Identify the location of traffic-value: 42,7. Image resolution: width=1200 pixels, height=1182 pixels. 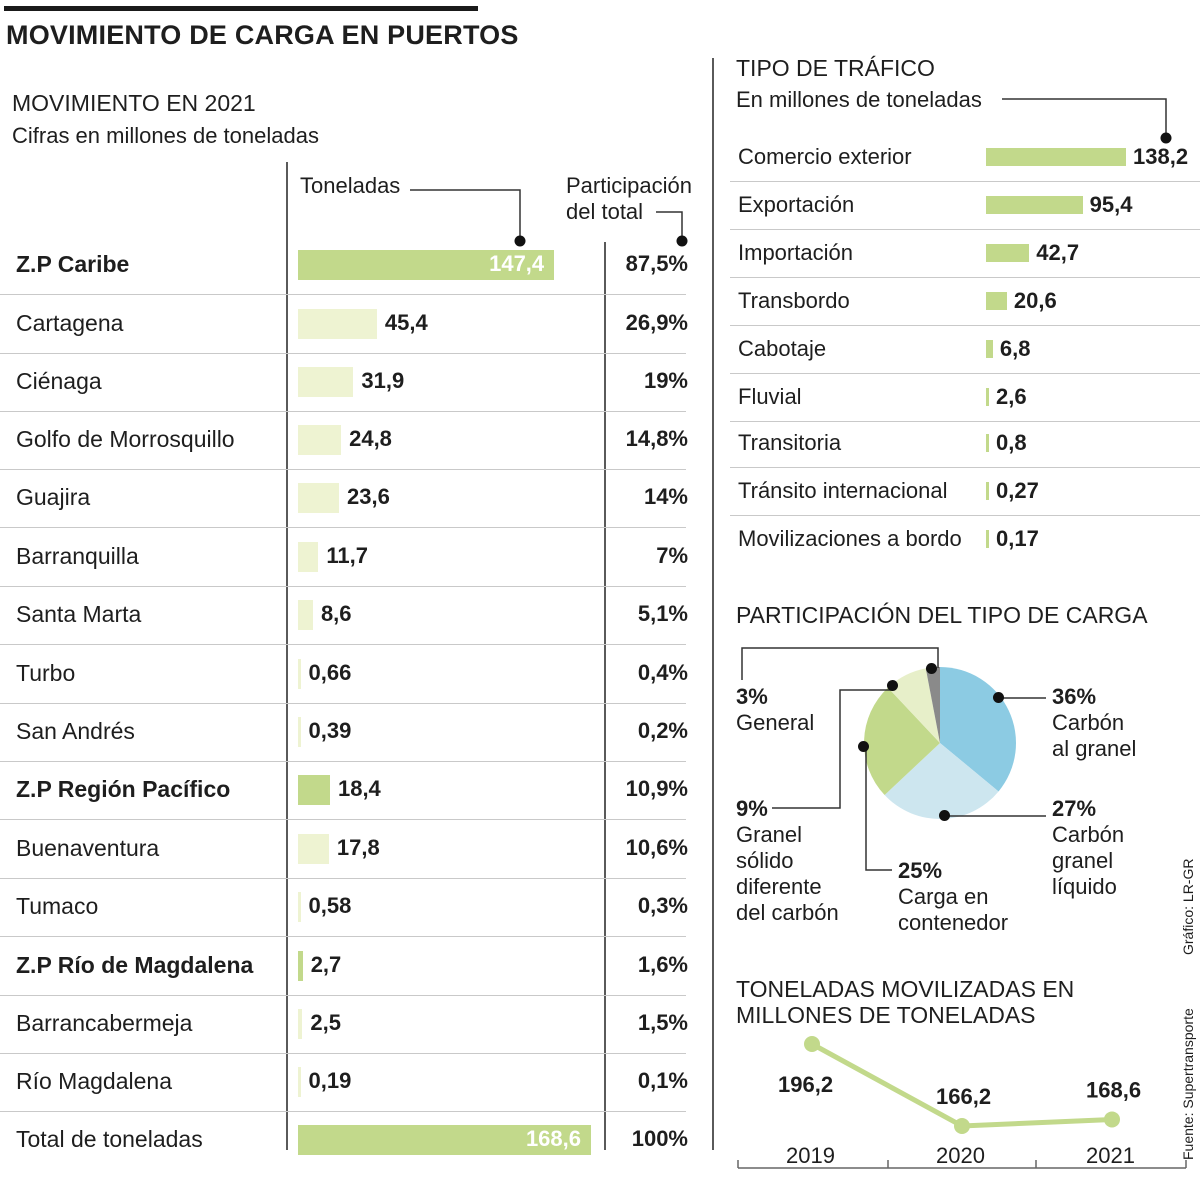
(1058, 252).